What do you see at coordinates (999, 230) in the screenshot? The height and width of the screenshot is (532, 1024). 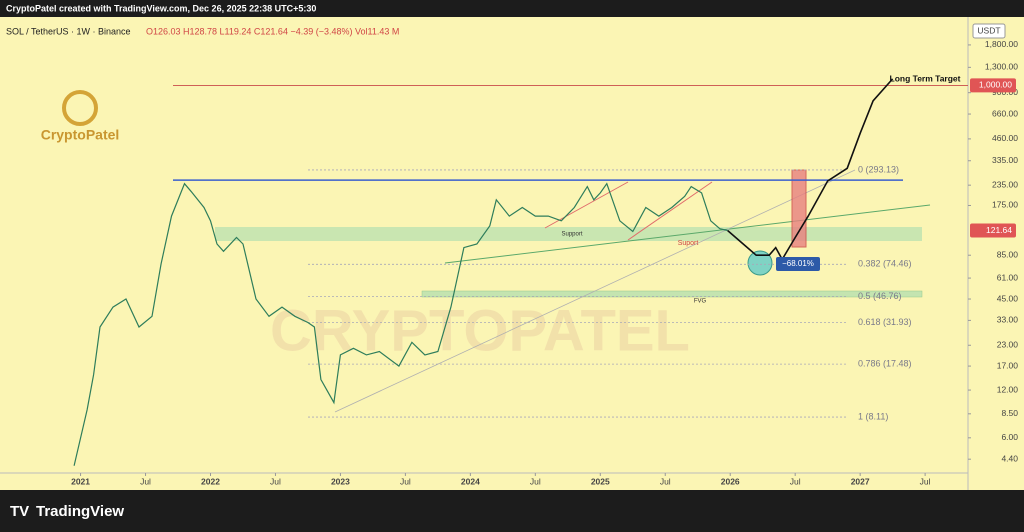 I see `price-label: 121.64` at bounding box center [999, 230].